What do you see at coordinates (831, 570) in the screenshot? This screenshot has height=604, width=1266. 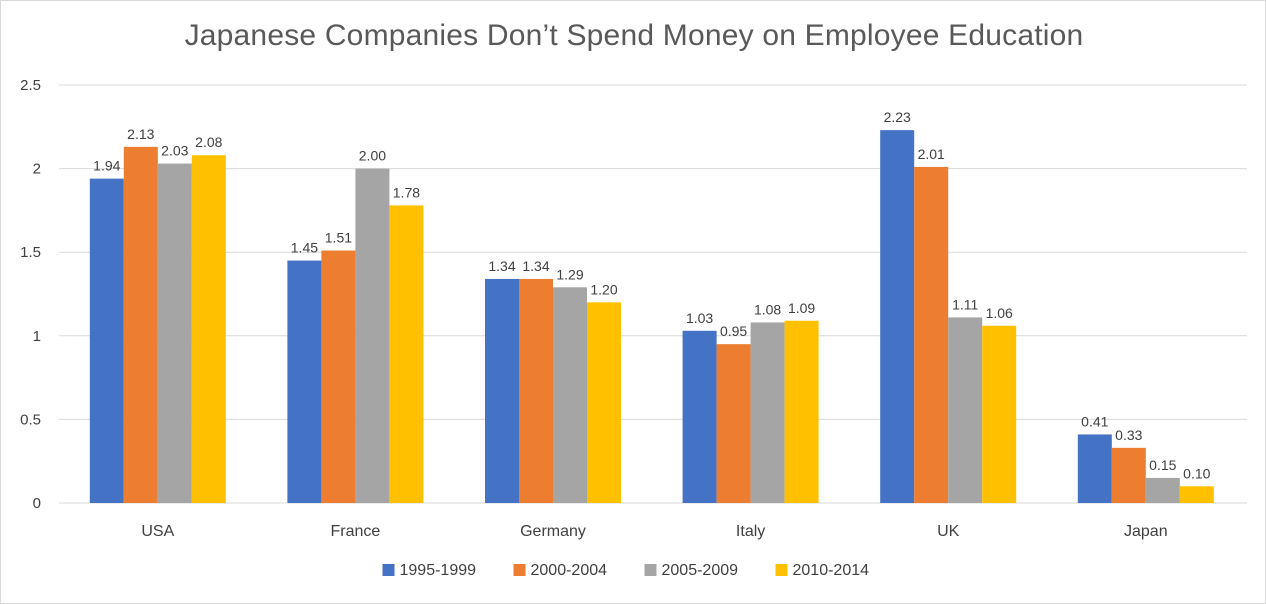 I see `legend-label: 2010-2014` at bounding box center [831, 570].